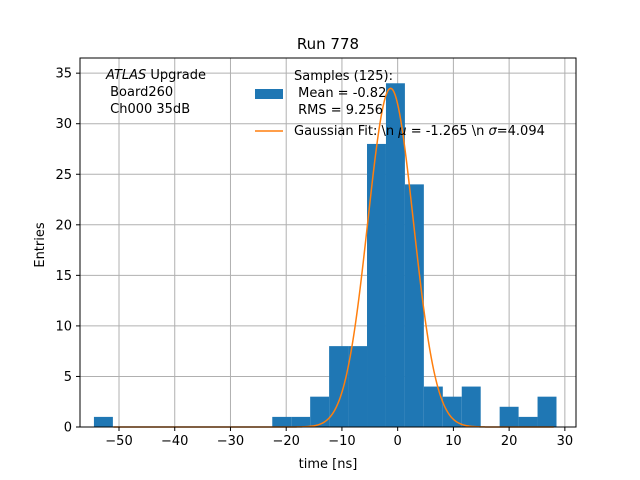 This screenshot has height=480, width=640. Describe the element at coordinates (139, 92) in the screenshot. I see `annotation-line-2: Board260` at that location.